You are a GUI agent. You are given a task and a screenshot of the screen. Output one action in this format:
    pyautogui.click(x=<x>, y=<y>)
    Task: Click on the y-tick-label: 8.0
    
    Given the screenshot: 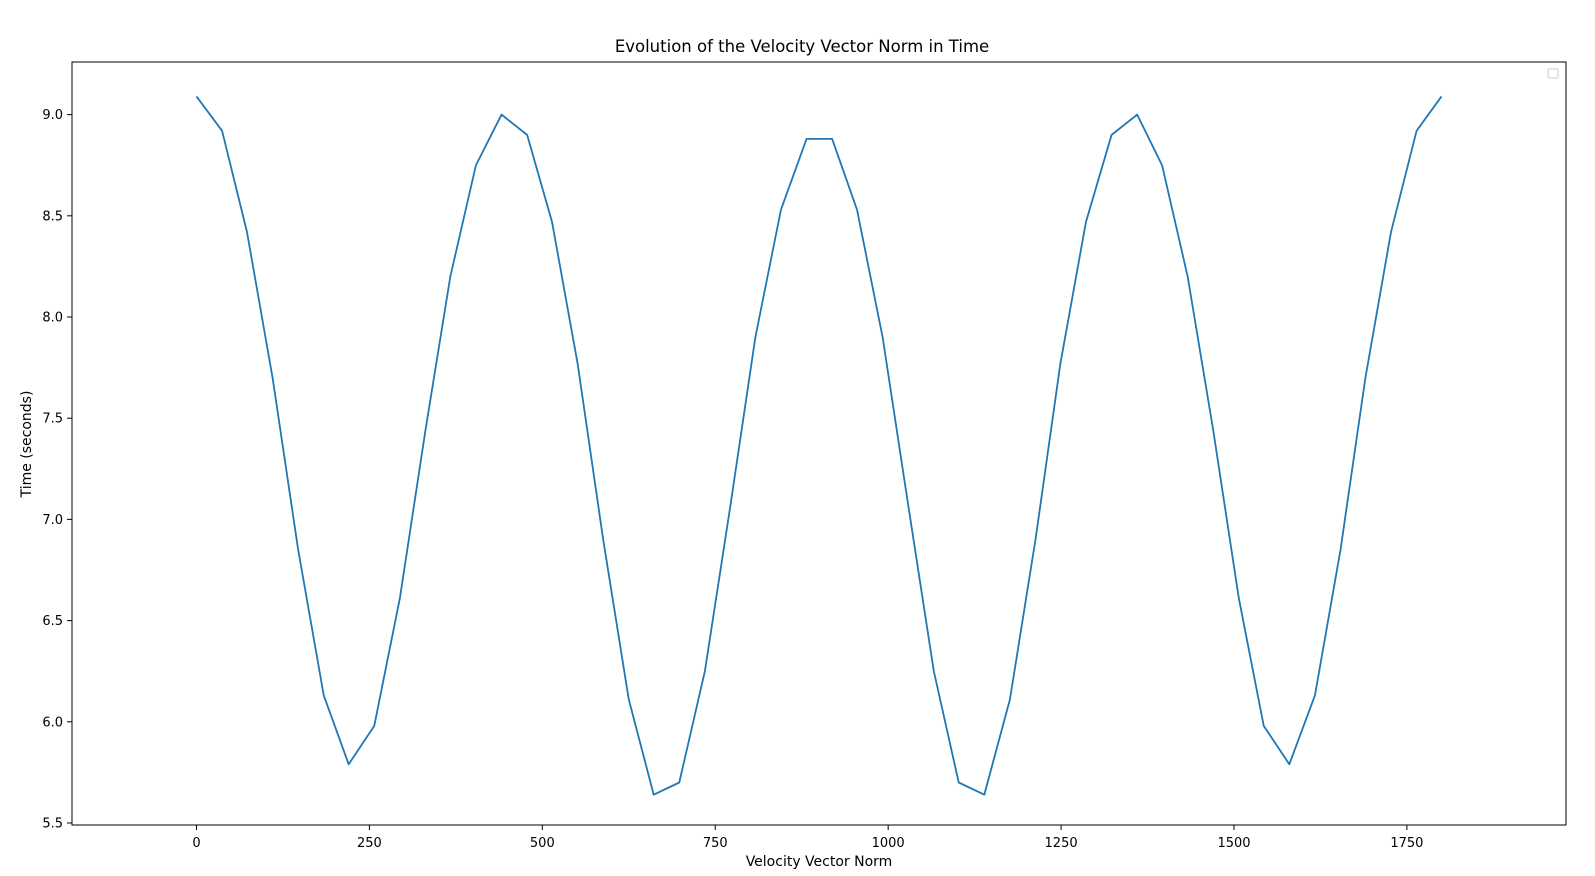 What is the action you would take?
    pyautogui.click(x=52, y=318)
    